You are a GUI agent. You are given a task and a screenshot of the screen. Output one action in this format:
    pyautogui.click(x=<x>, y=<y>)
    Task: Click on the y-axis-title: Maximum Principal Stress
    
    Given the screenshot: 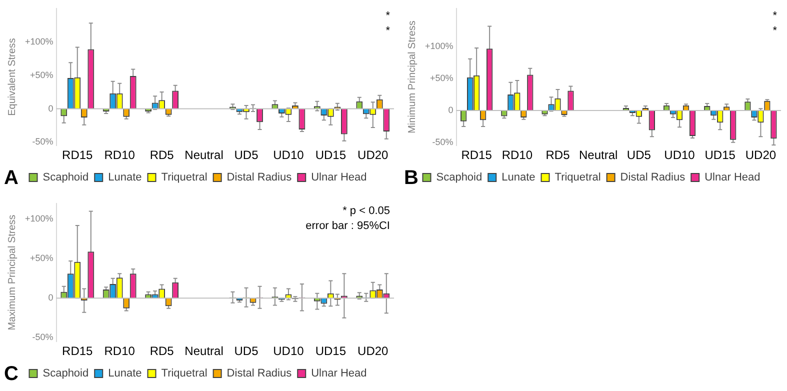 What is the action you would take?
    pyautogui.click(x=12, y=272)
    